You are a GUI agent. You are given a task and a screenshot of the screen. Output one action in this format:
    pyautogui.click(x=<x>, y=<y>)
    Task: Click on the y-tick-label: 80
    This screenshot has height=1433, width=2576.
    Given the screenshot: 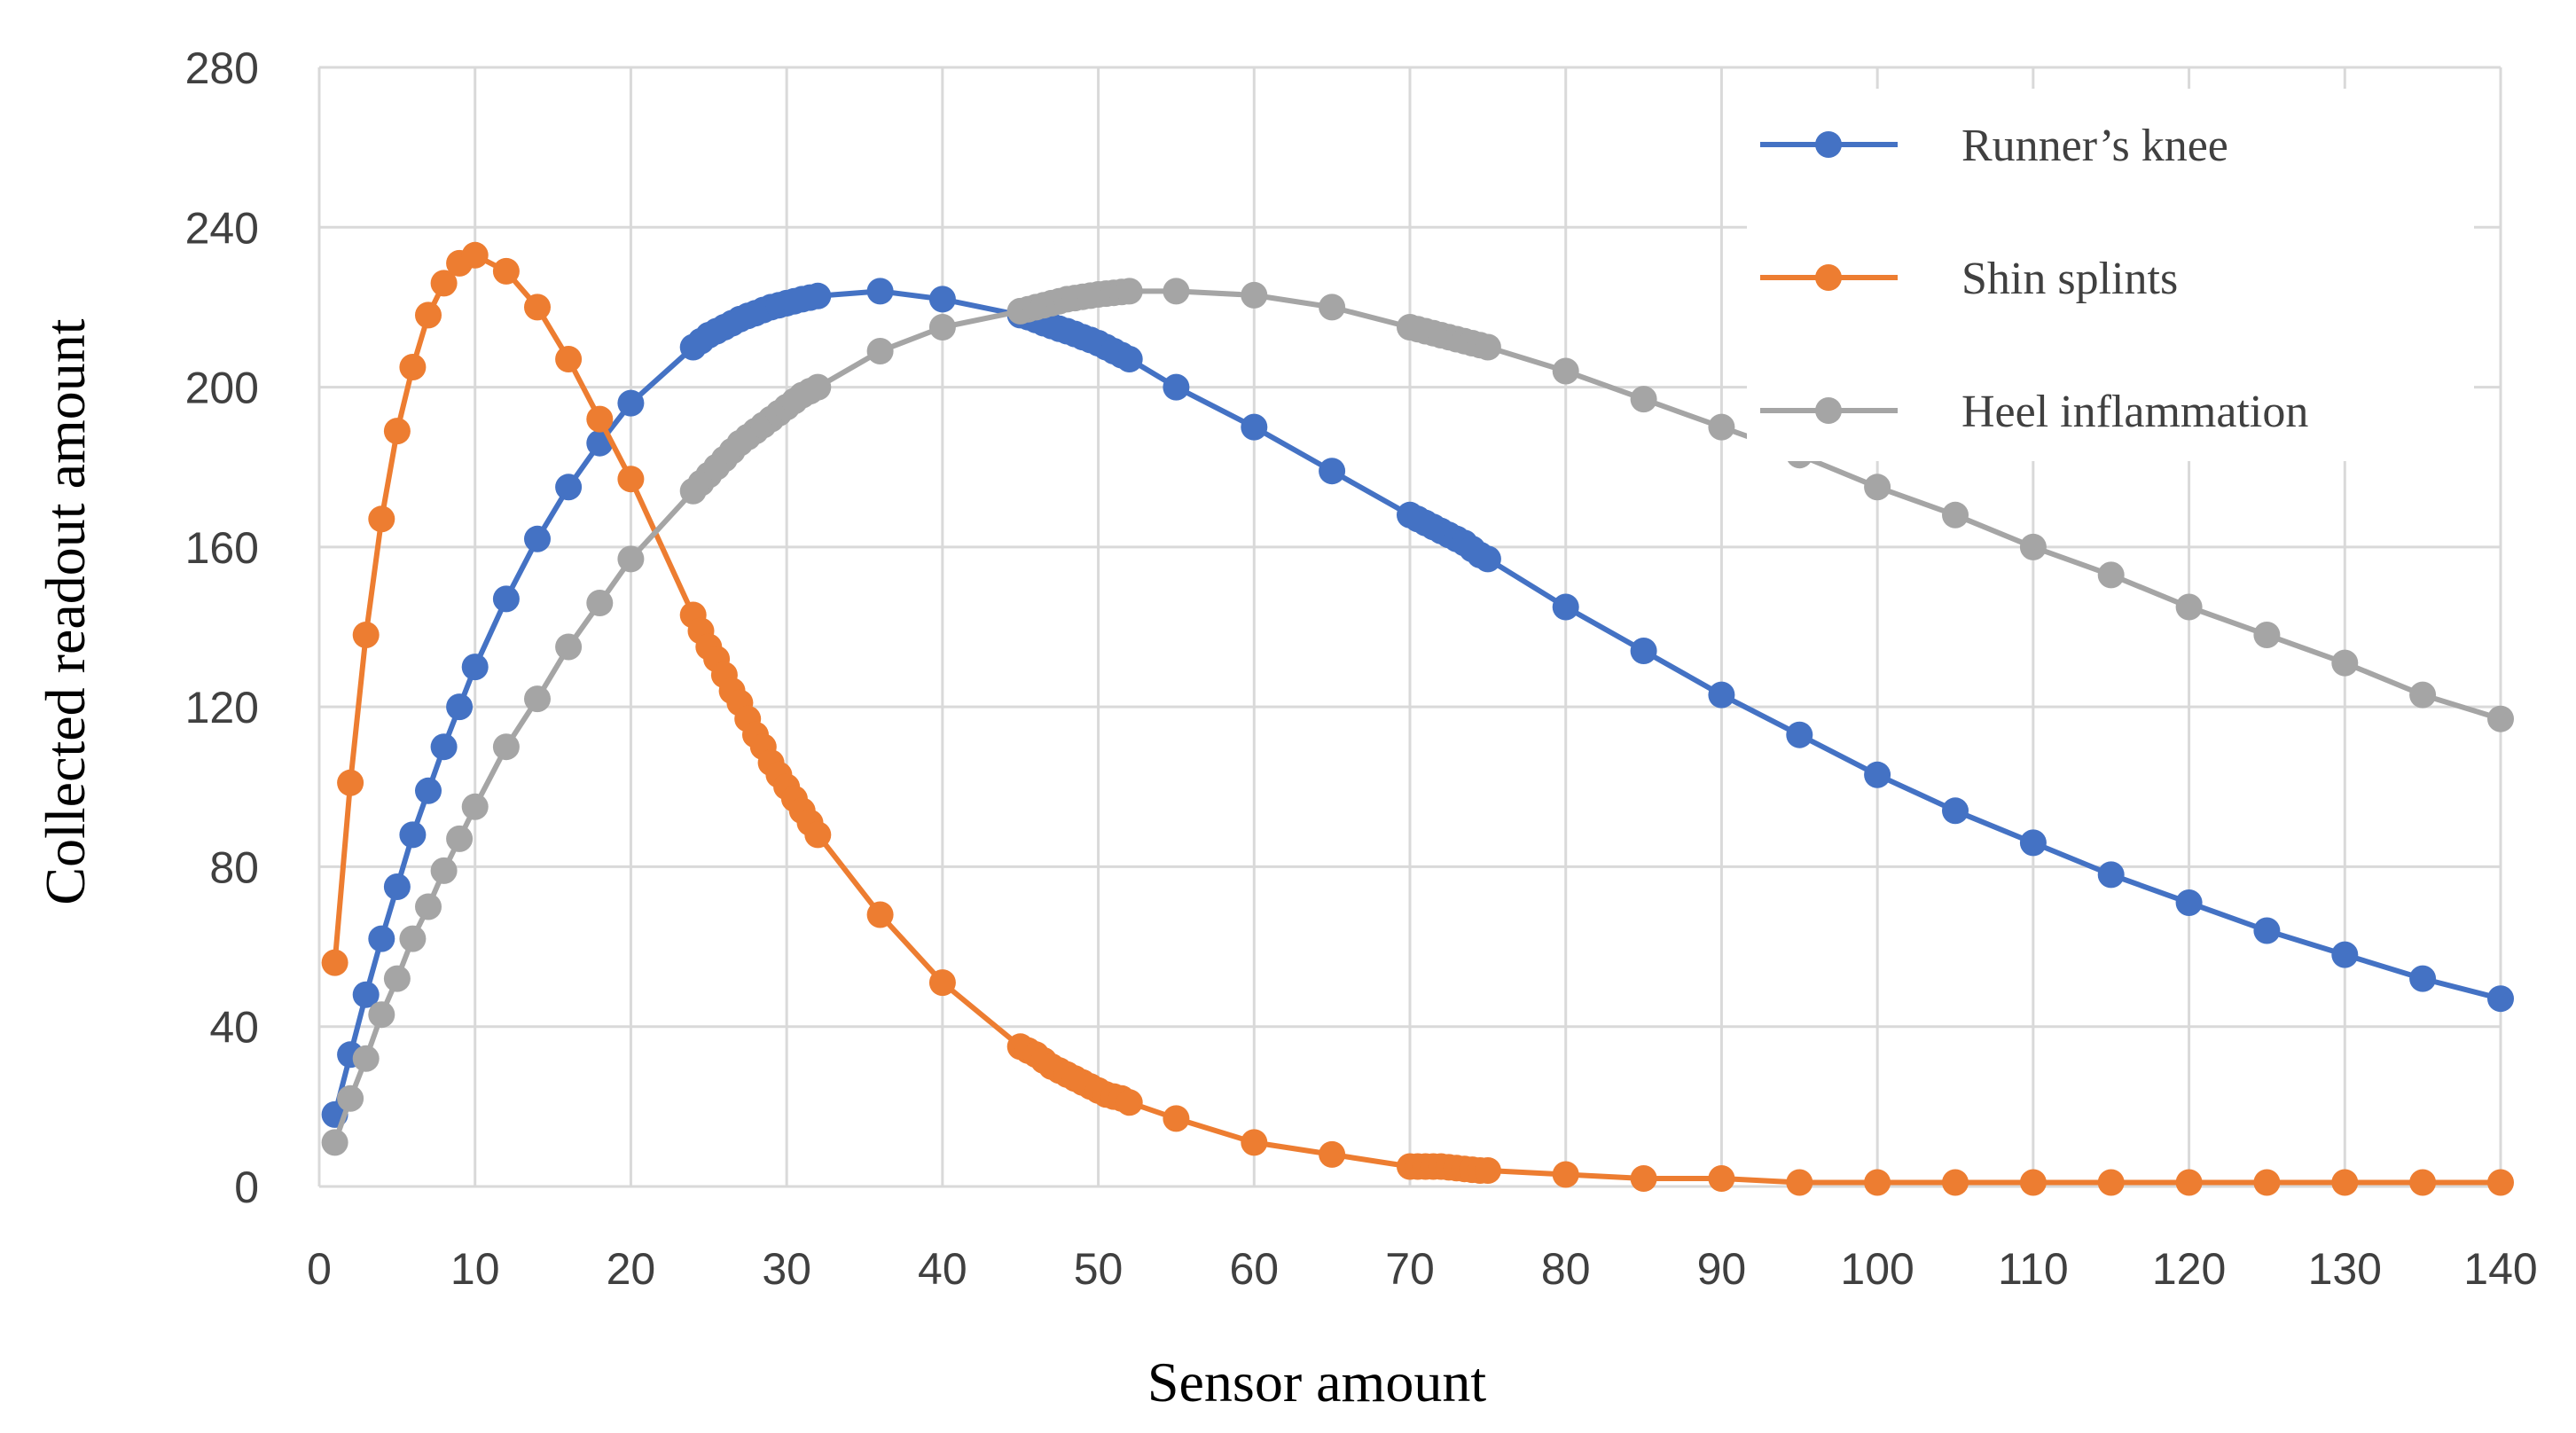 What is the action you would take?
    pyautogui.click(x=234, y=867)
    